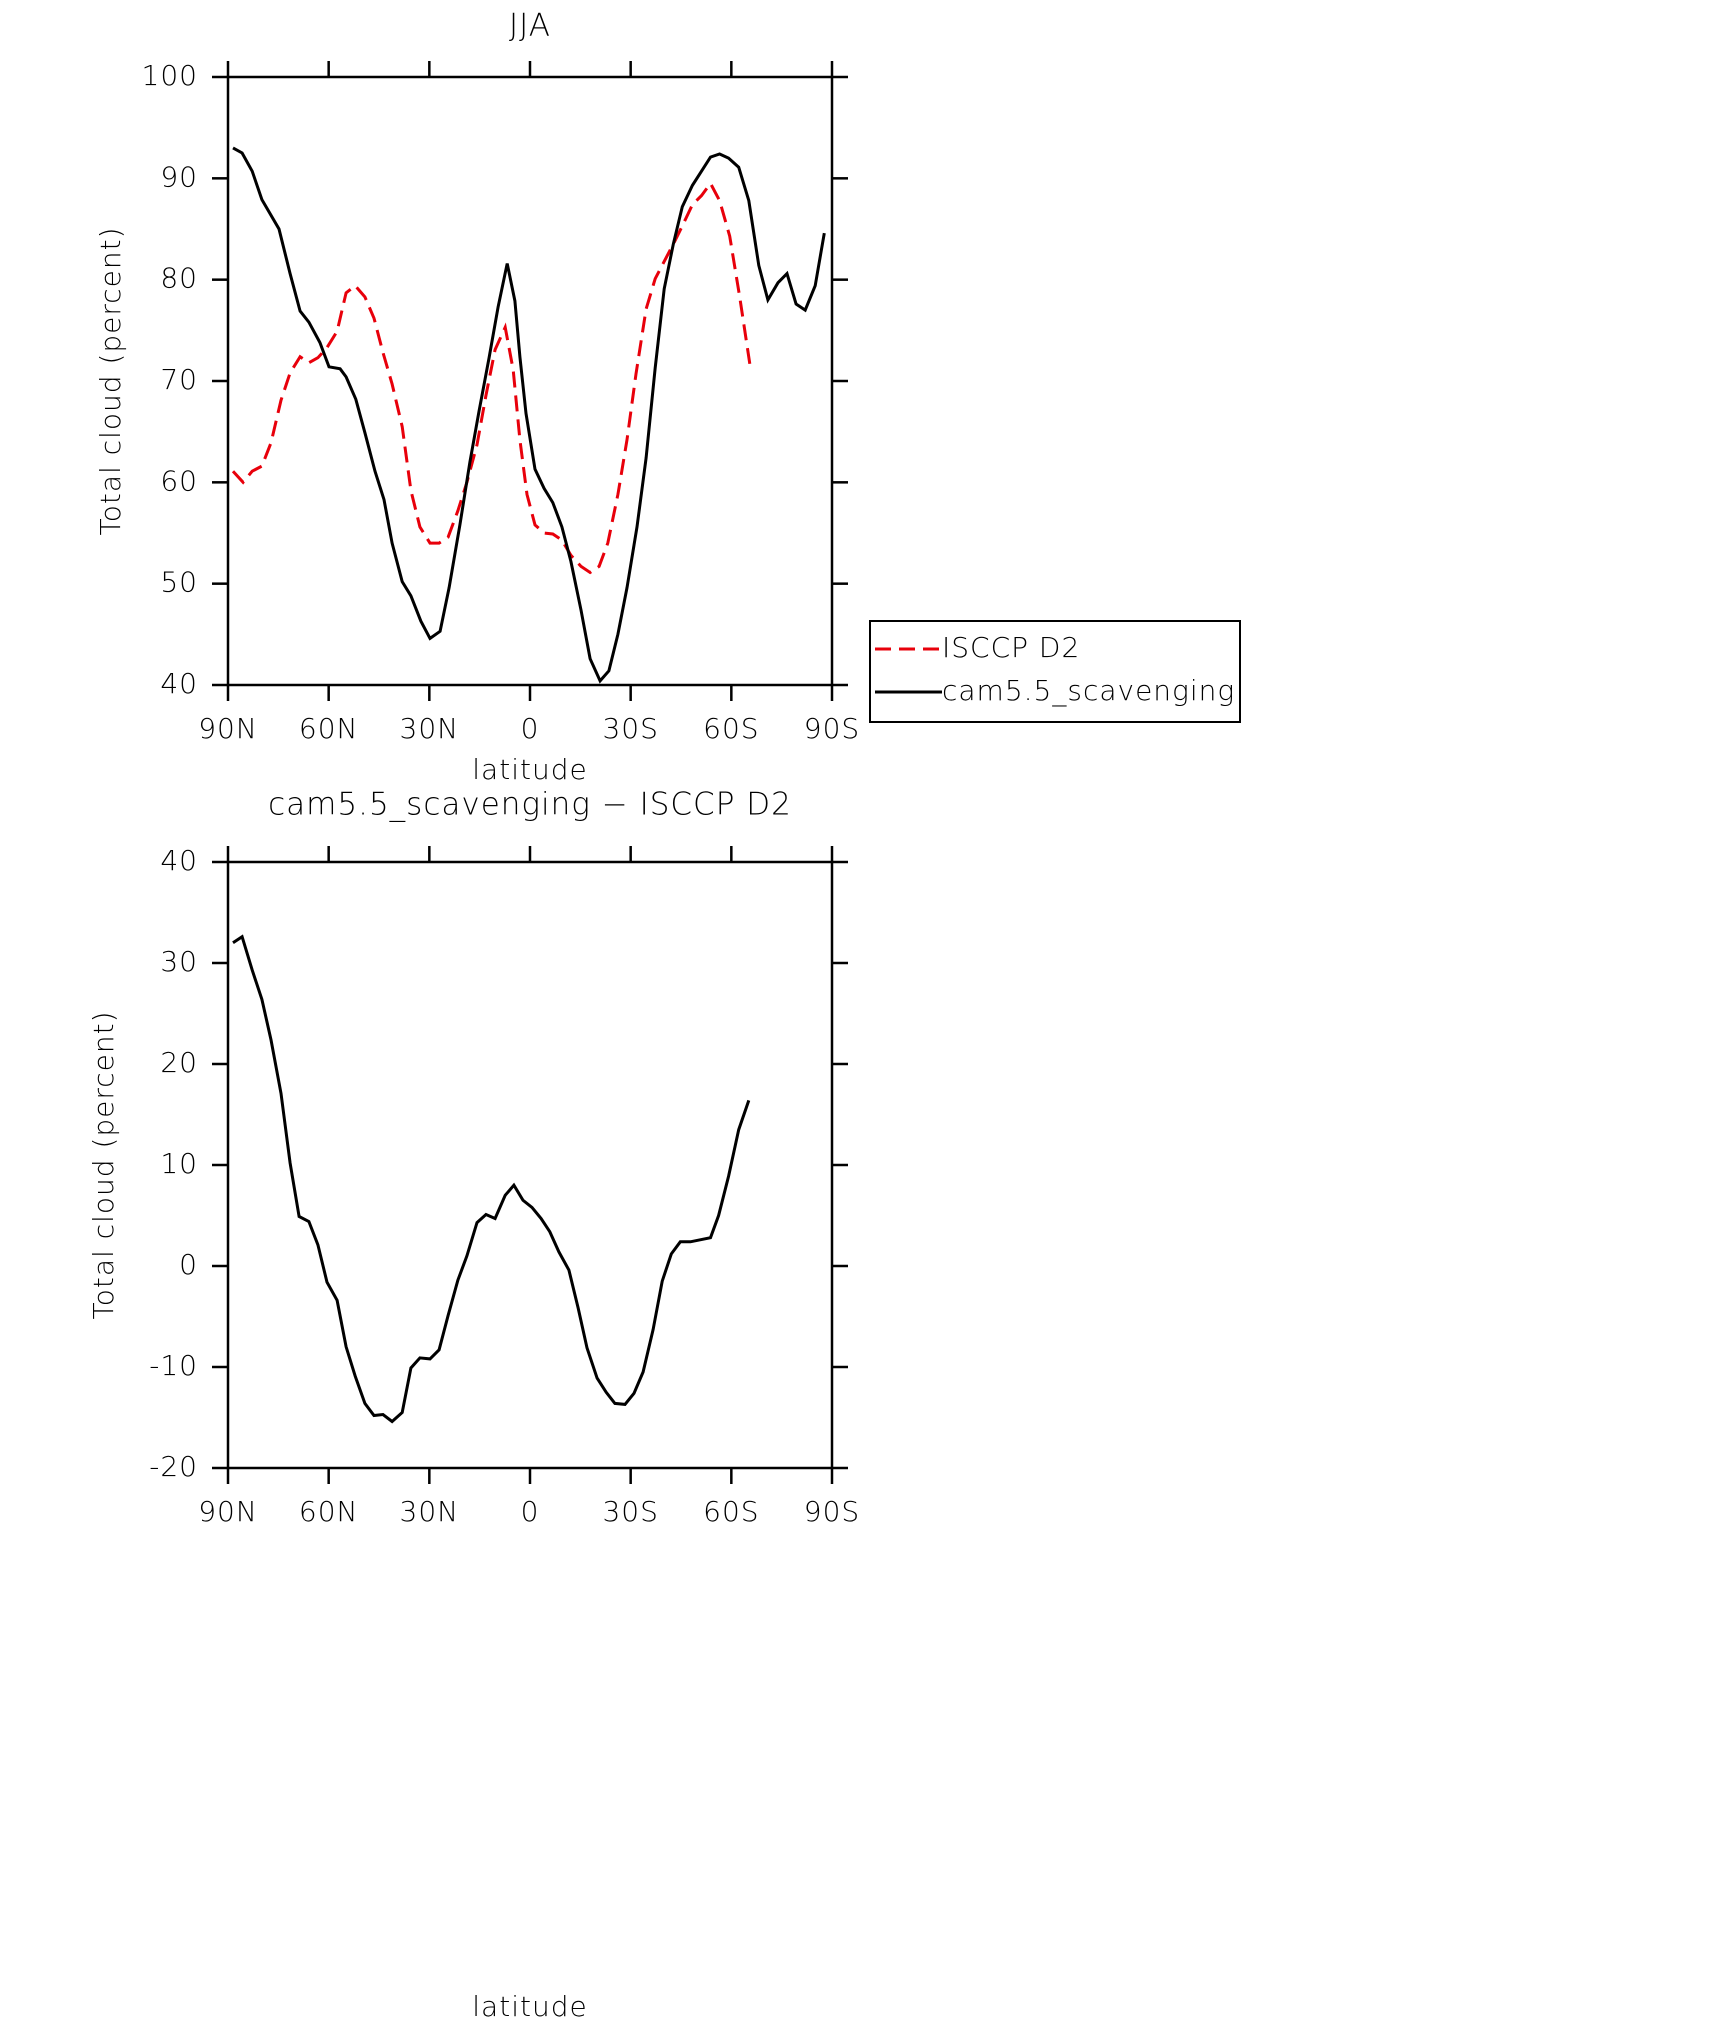 This screenshot has height=2021, width=1710. I want to click on y-tick-label: 100, so click(170, 75).